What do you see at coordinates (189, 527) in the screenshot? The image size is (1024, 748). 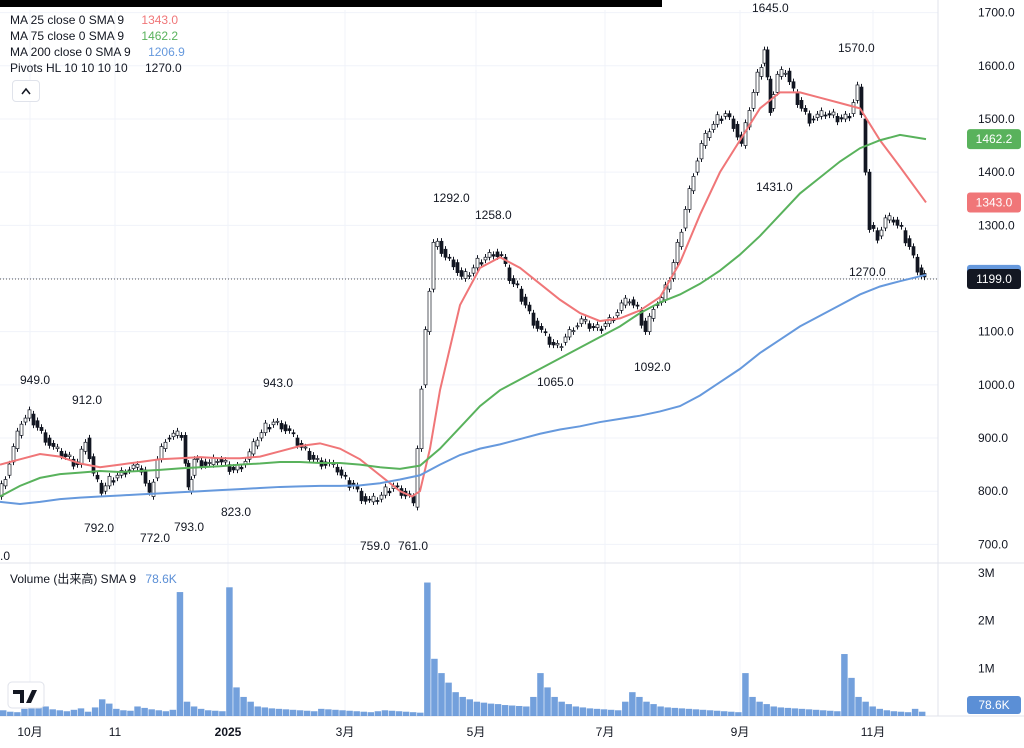 I see `pivot-label: 793.0` at bounding box center [189, 527].